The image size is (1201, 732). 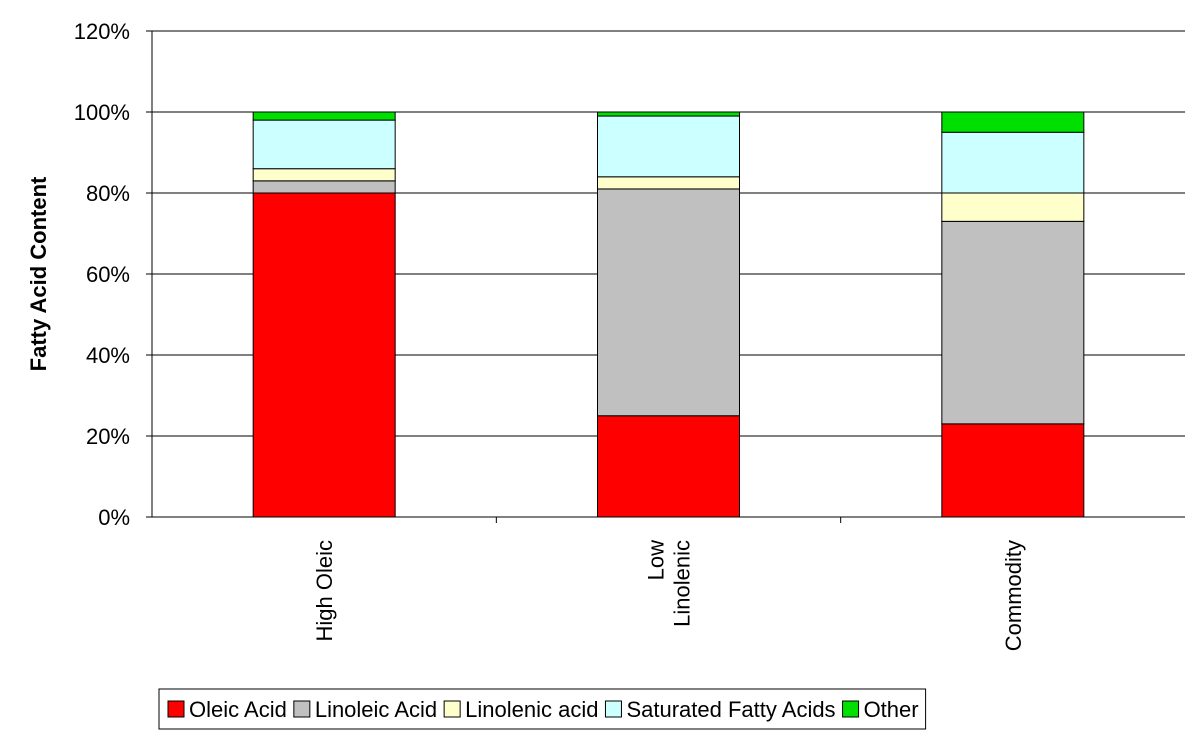 What do you see at coordinates (38, 273) in the screenshot?
I see `y-axis-title: Fatty Acid Content` at bounding box center [38, 273].